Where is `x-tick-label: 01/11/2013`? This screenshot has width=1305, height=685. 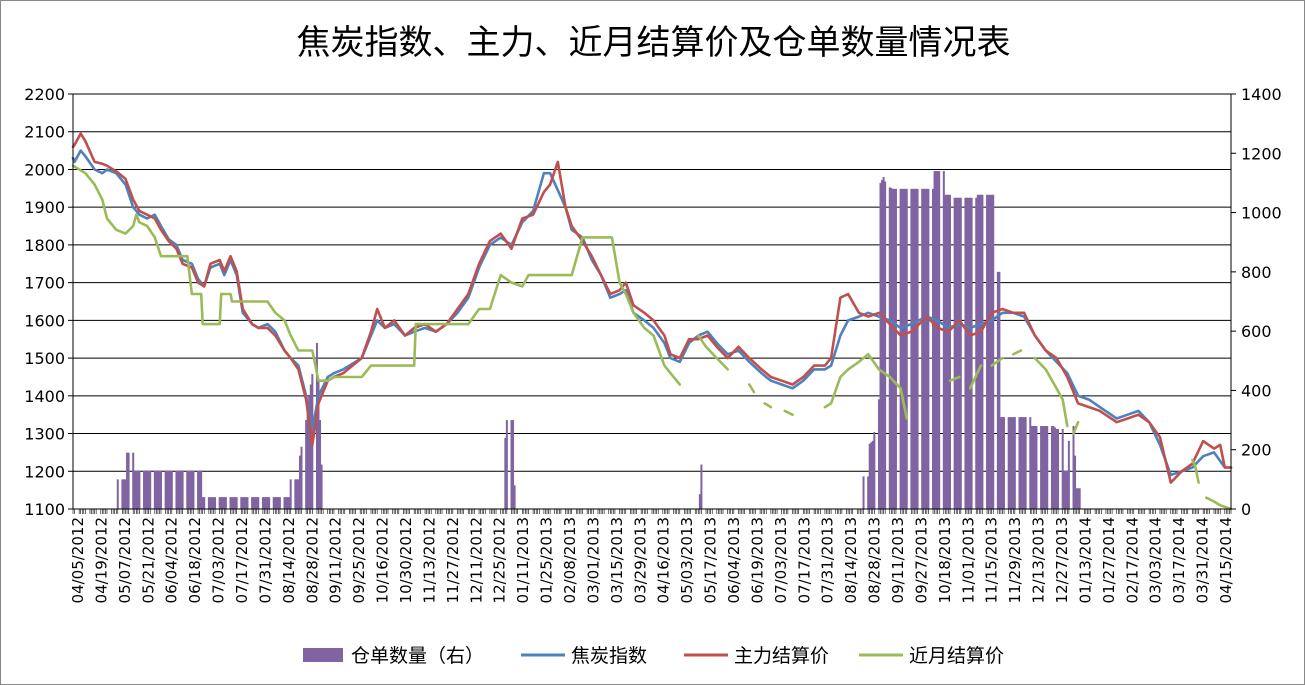
x-tick-label: 01/11/2013 is located at coordinates (523, 560).